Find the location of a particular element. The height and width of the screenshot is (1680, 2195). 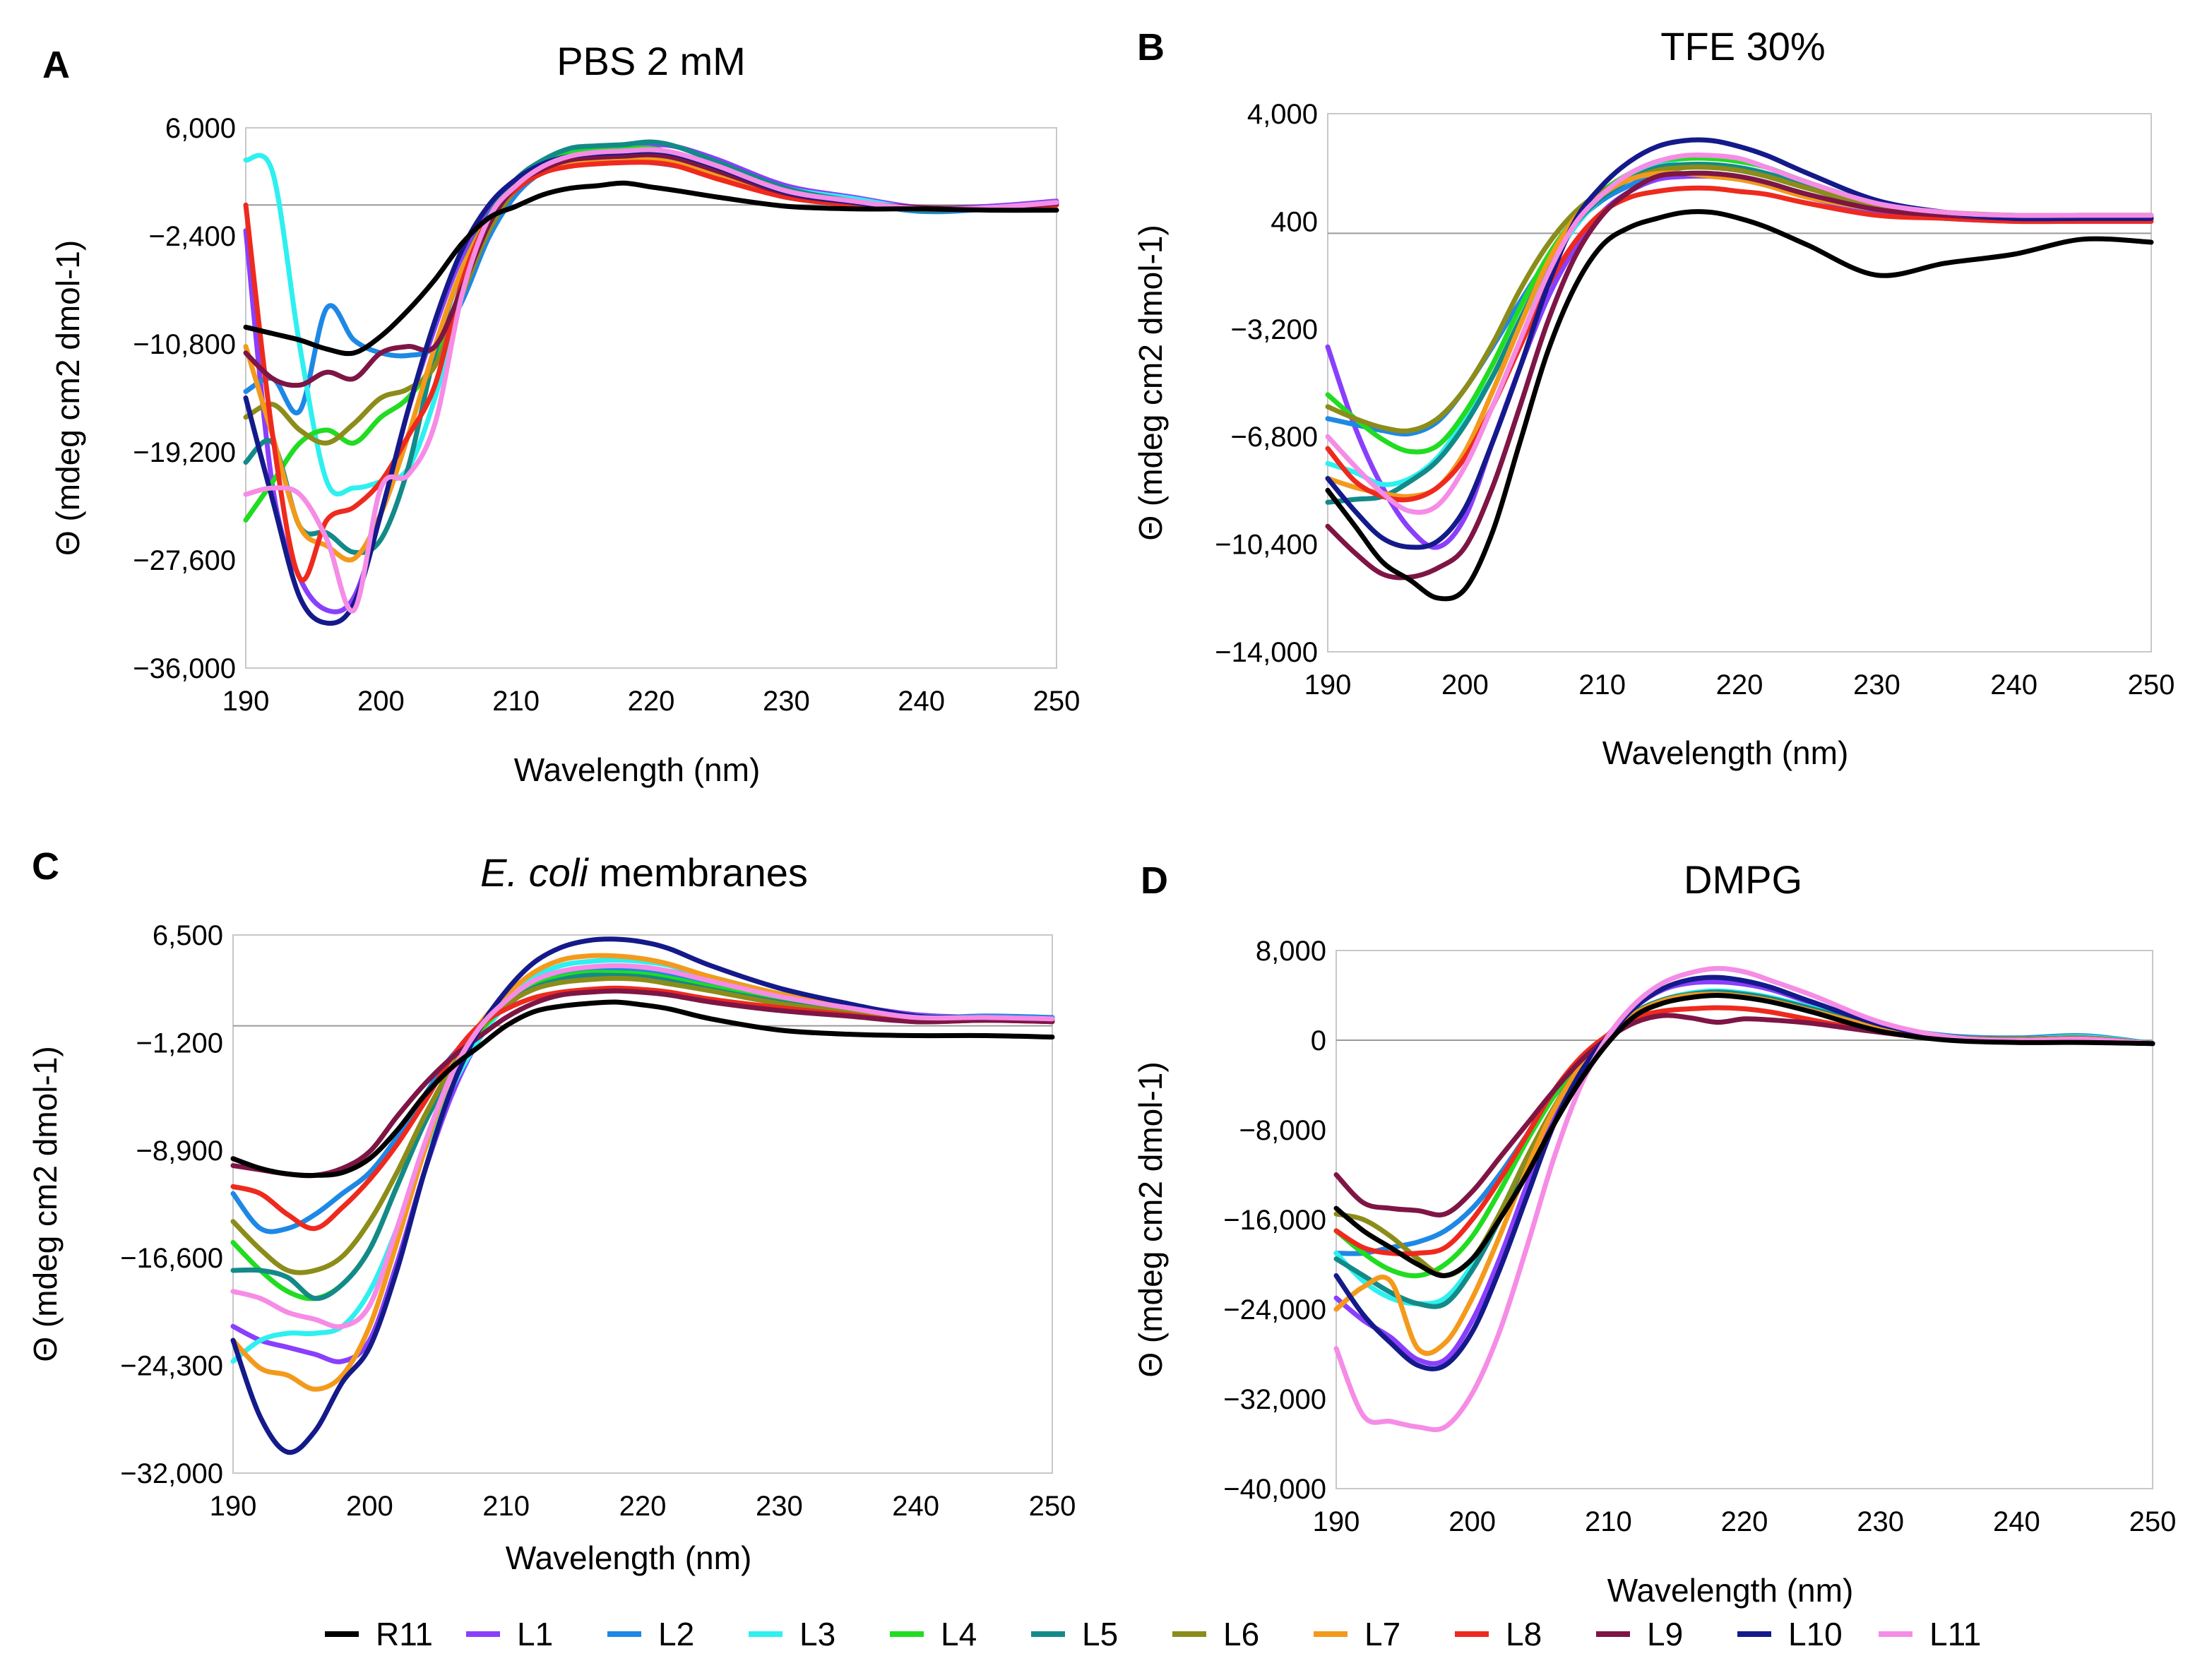

chart-title-italic: E. coli is located at coordinates (540, 873).